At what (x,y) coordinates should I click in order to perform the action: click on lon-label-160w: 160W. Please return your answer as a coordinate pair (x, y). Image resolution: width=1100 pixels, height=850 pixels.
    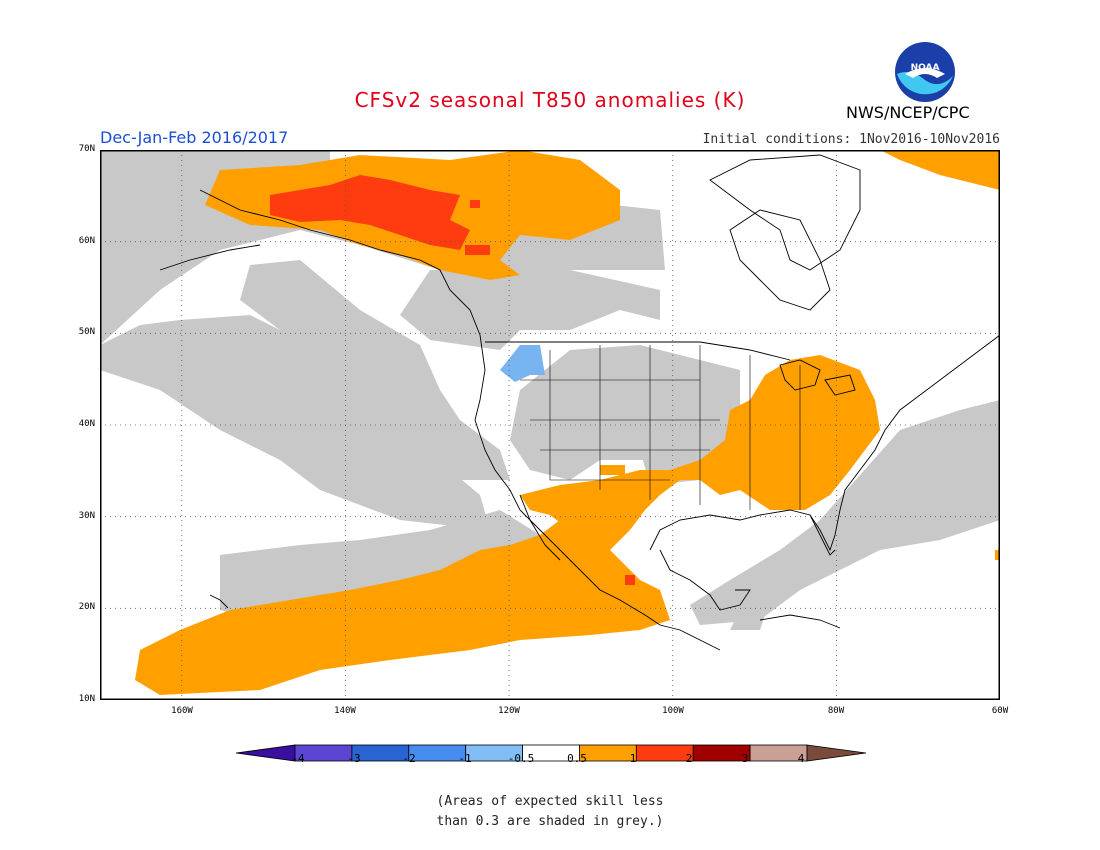
    Looking at the image, I should click on (182, 711).